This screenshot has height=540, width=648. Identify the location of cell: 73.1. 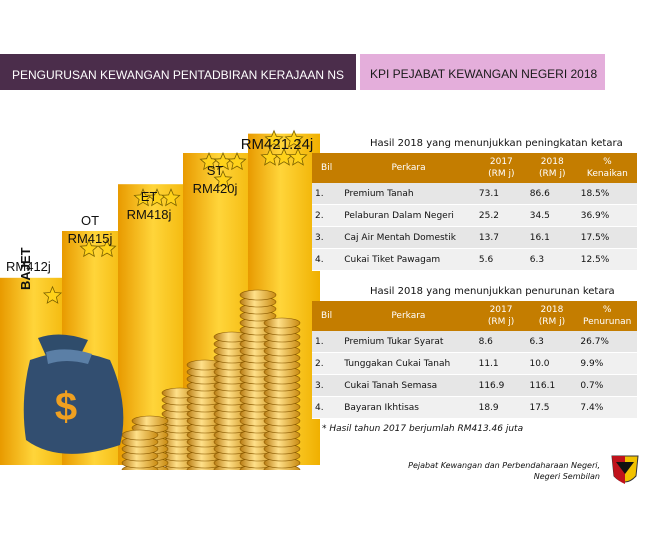
(501, 194).